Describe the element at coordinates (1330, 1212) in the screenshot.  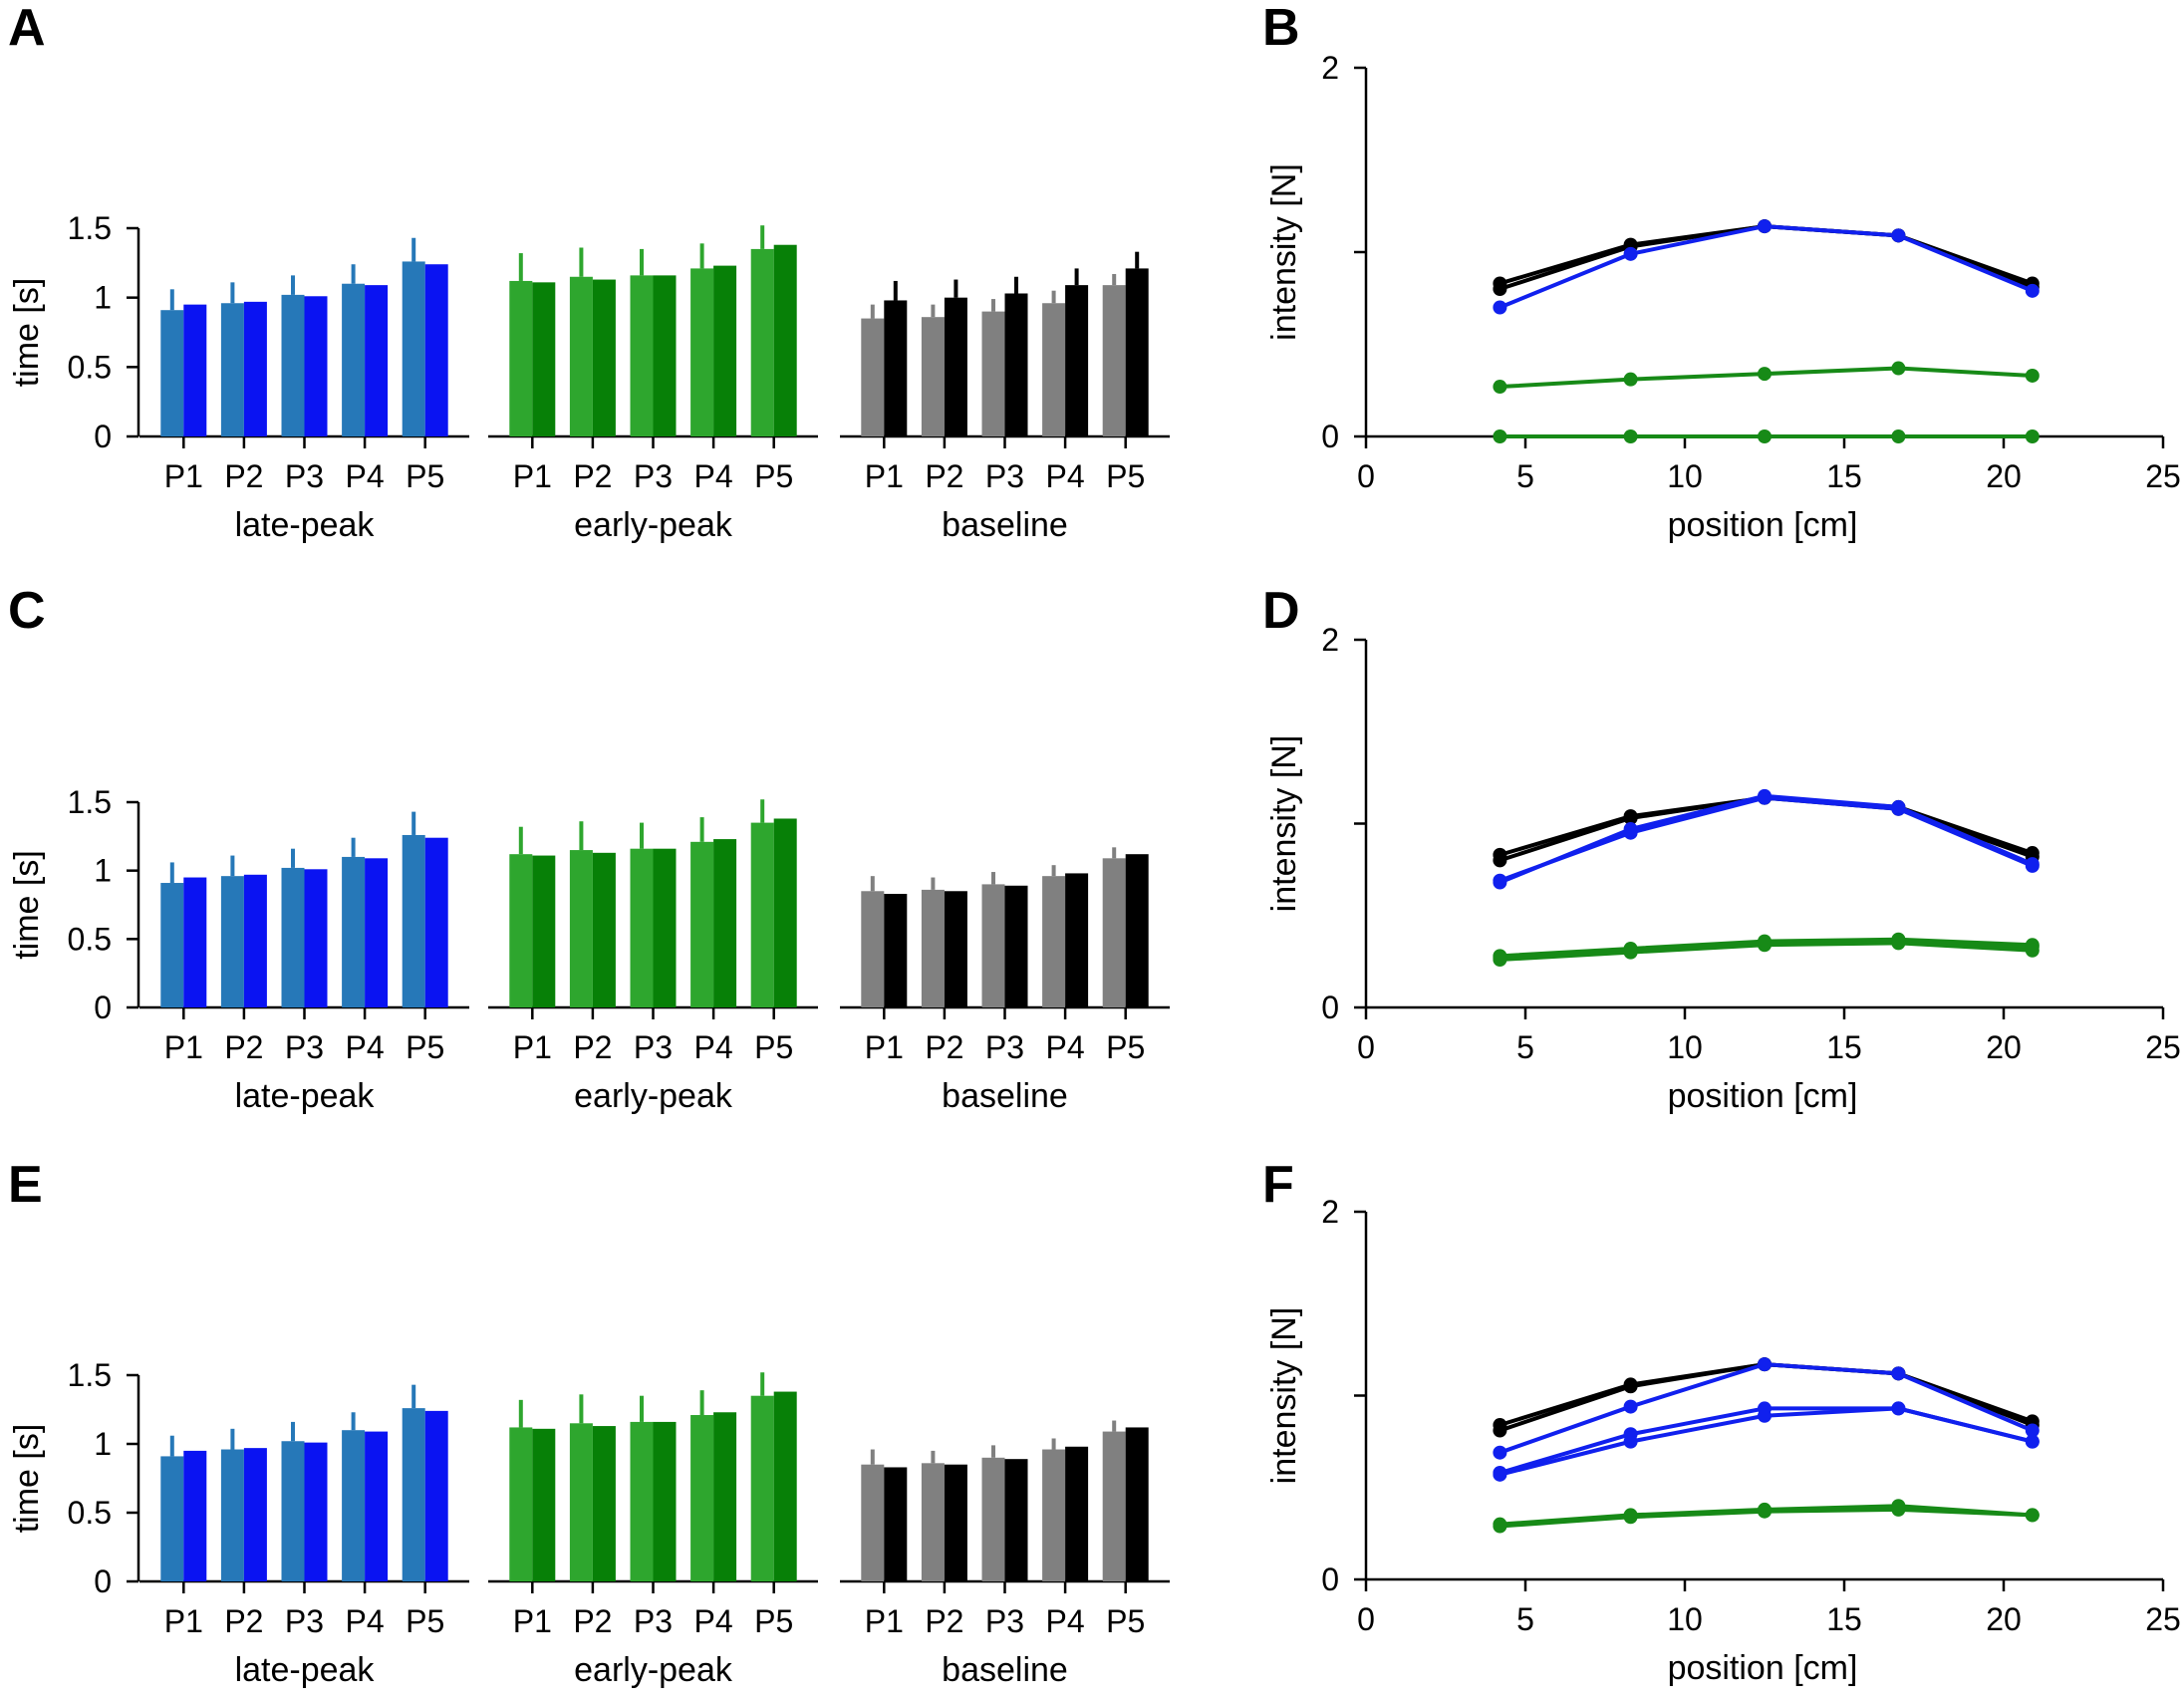
I see `y-tick-label: 2` at that location.